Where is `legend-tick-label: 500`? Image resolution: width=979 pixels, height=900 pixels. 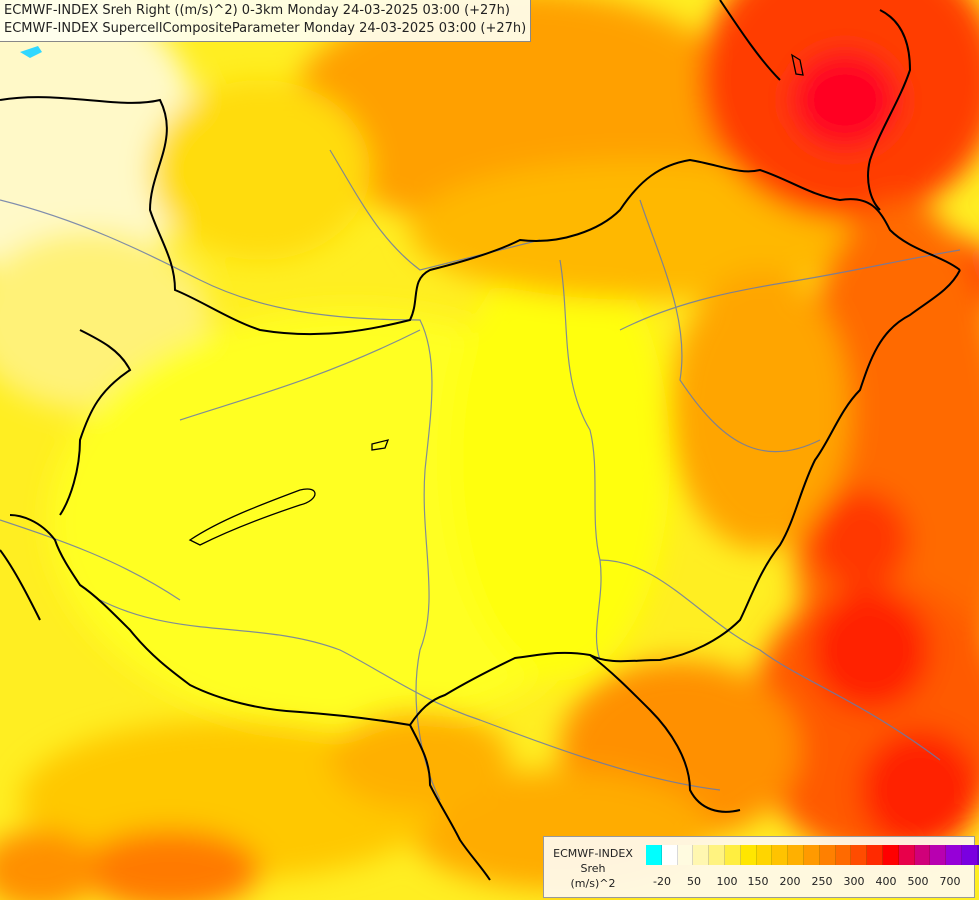 legend-tick-label: 500 is located at coordinates (918, 881).